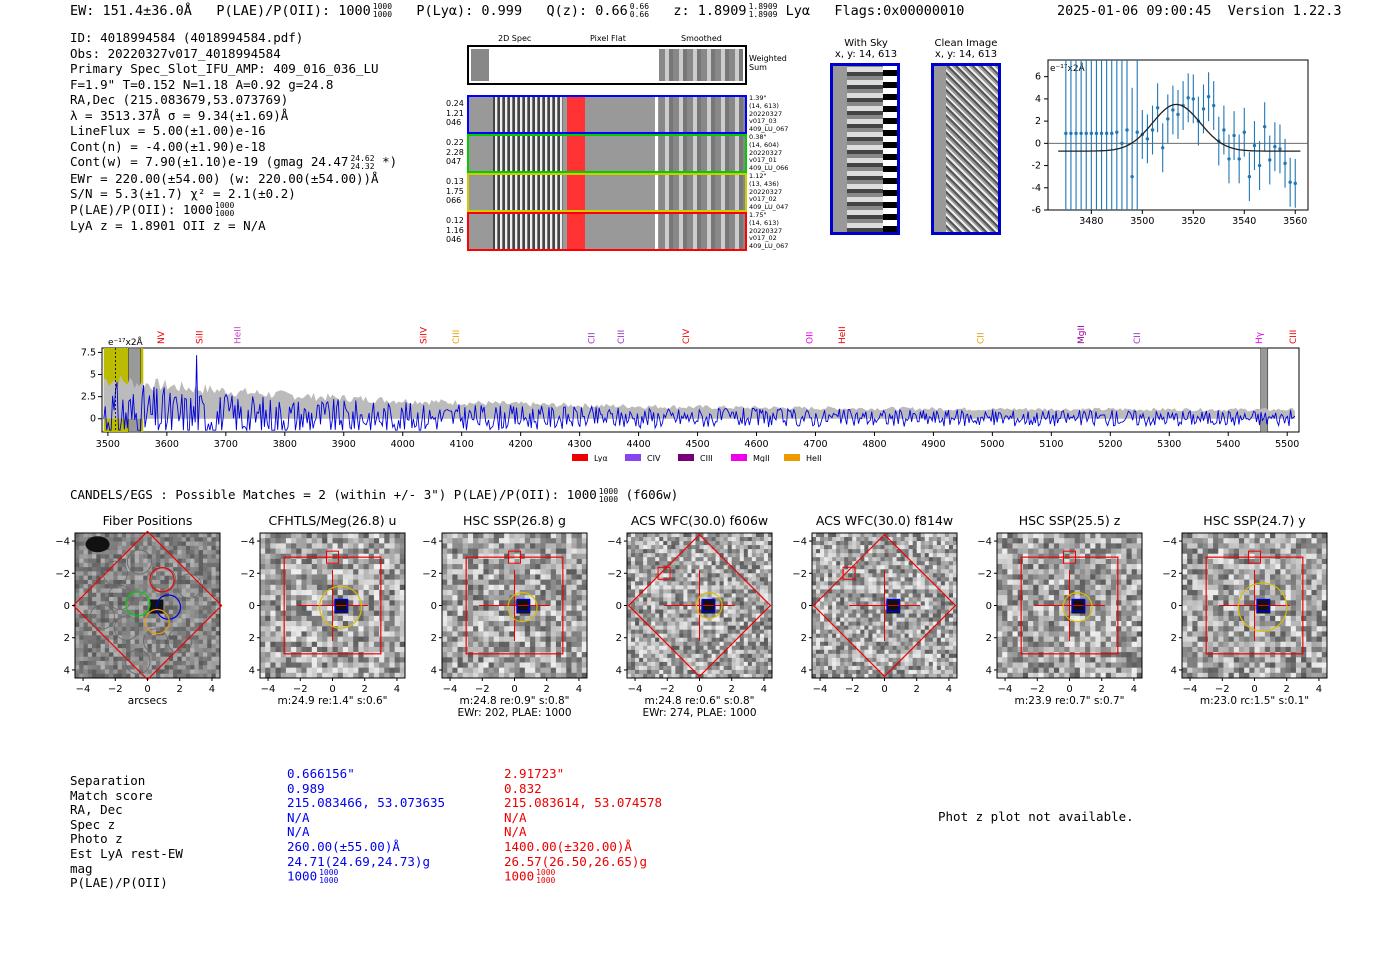 The image size is (1400, 953). I want to click on cutout-caption: m:24.8 re:0.6" s:0.8", so click(699, 701).